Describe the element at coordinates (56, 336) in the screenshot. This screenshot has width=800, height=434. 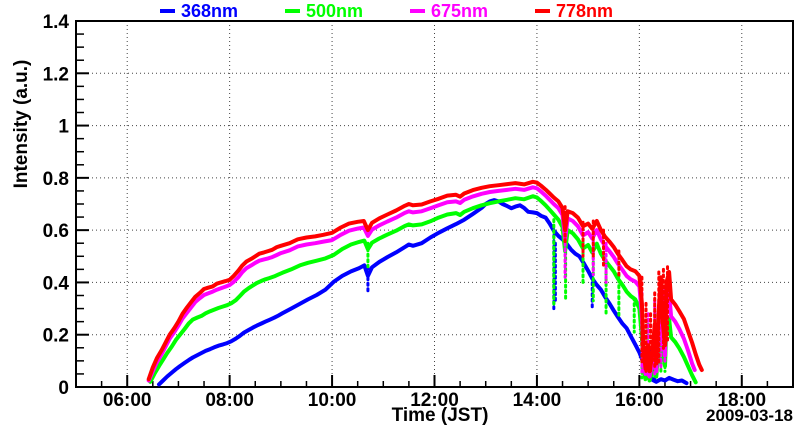
I see `y-tick-label: 0.2` at that location.